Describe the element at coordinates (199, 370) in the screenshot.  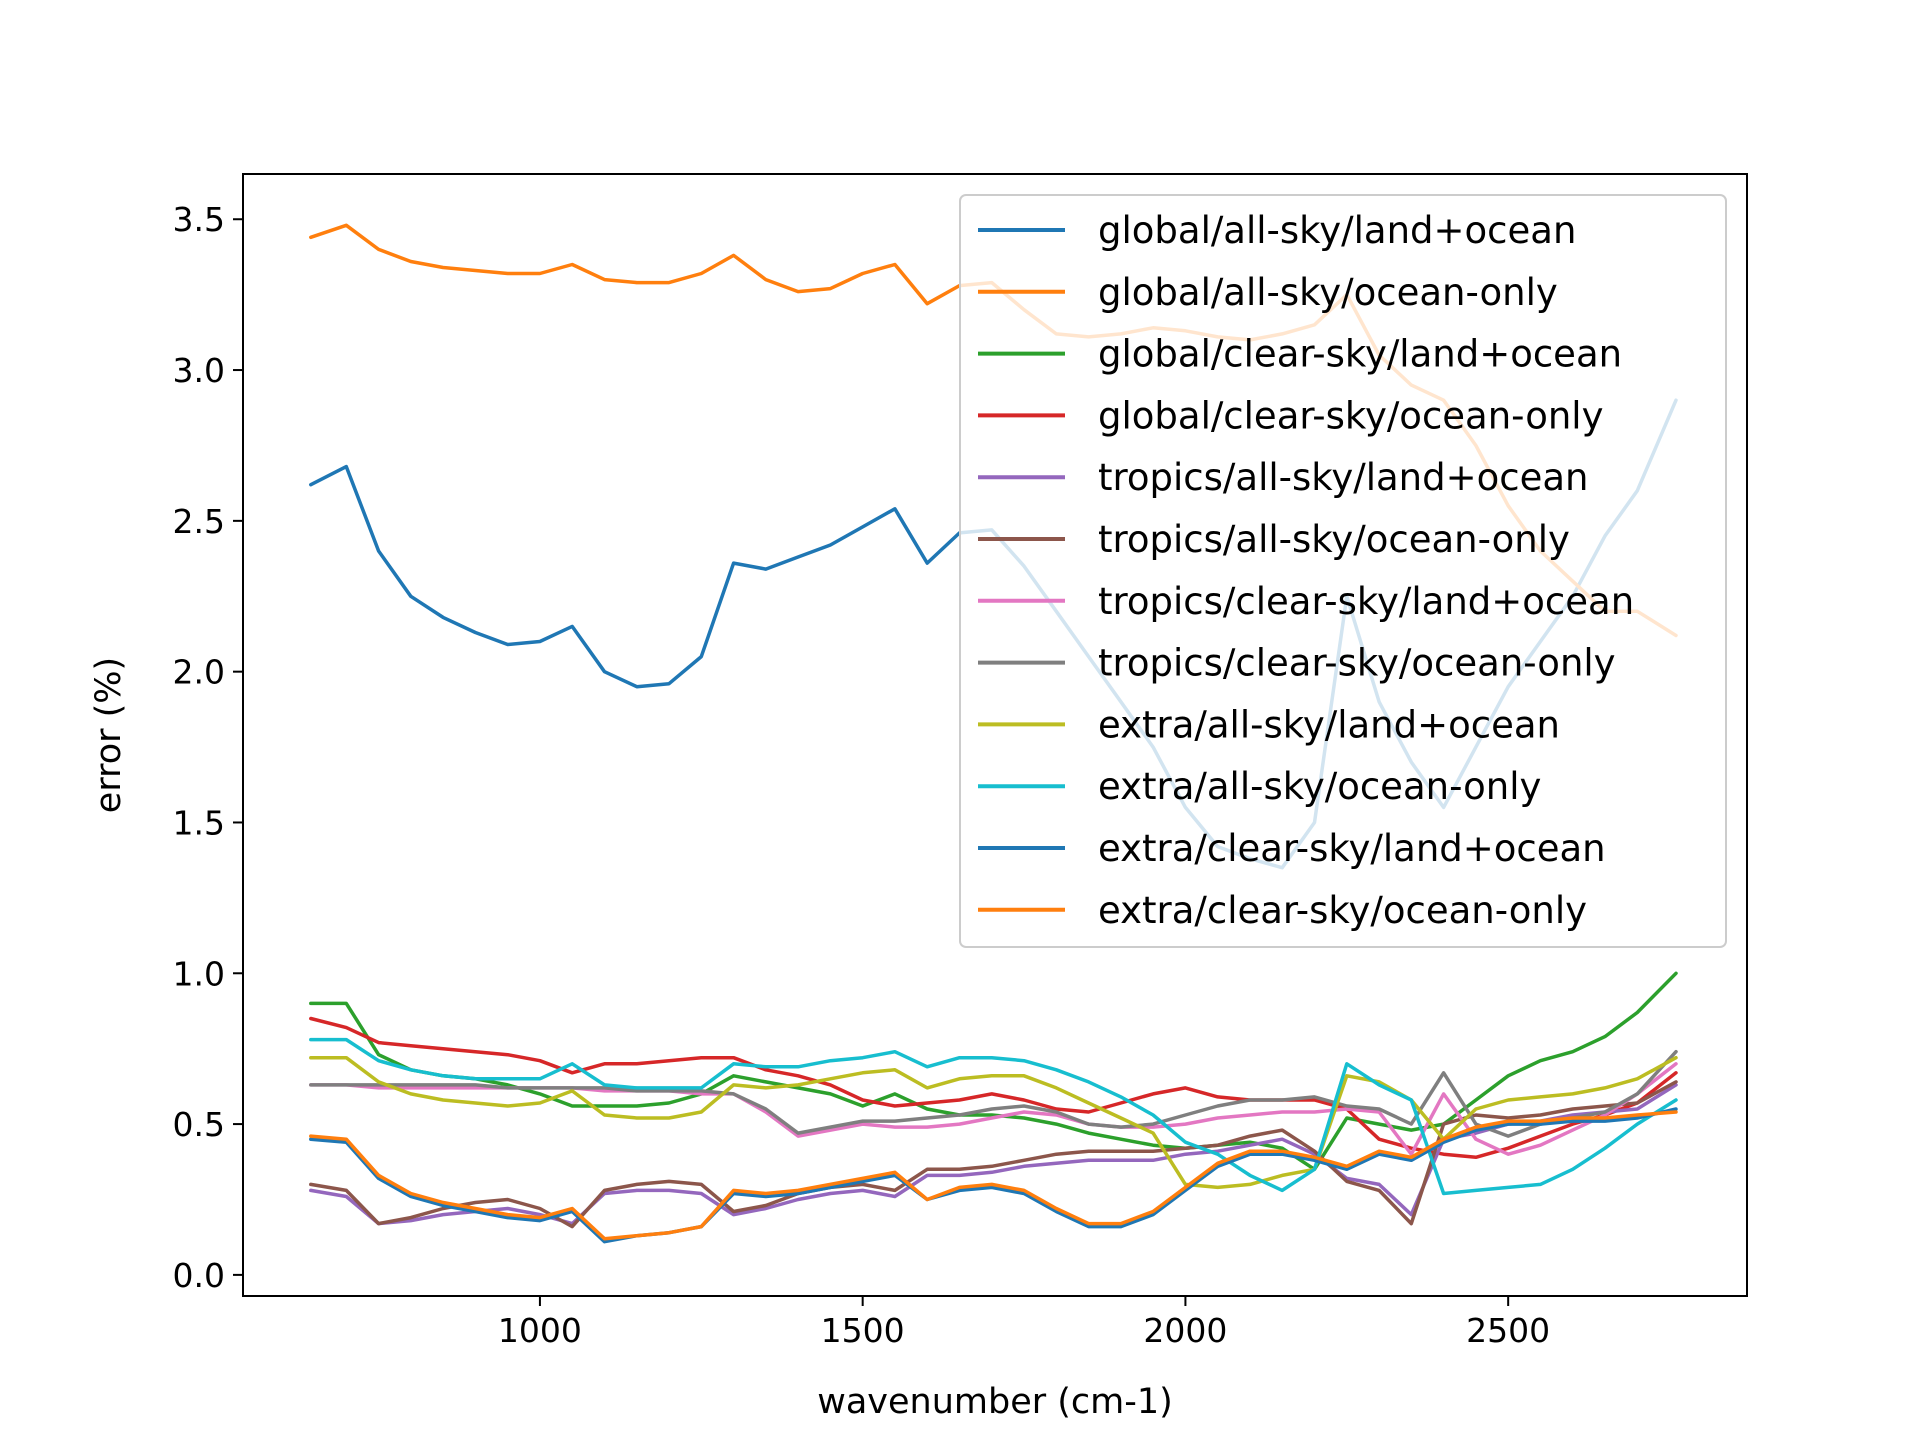
I see `y-tick-label: 3.0` at that location.